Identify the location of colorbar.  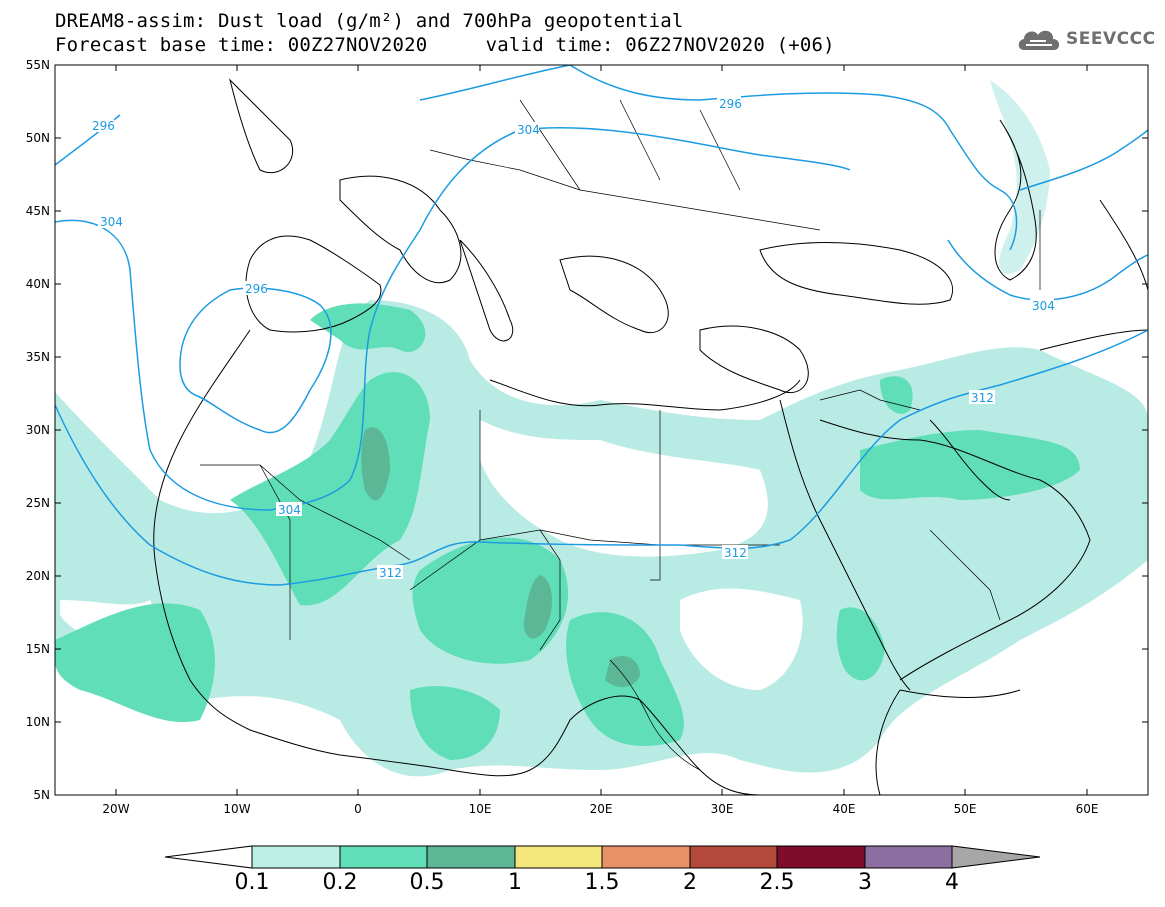
(602, 857).